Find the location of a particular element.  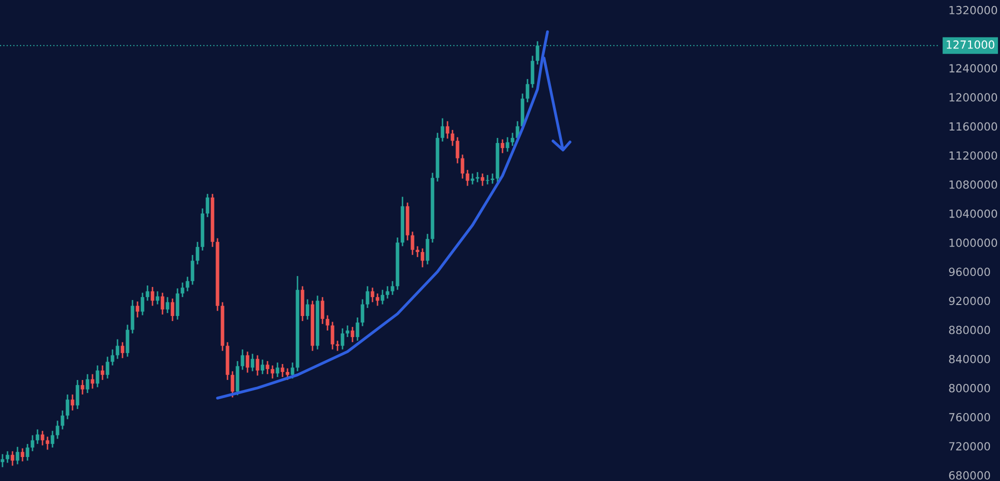

y-tick-label: 1320000 is located at coordinates (974, 10).